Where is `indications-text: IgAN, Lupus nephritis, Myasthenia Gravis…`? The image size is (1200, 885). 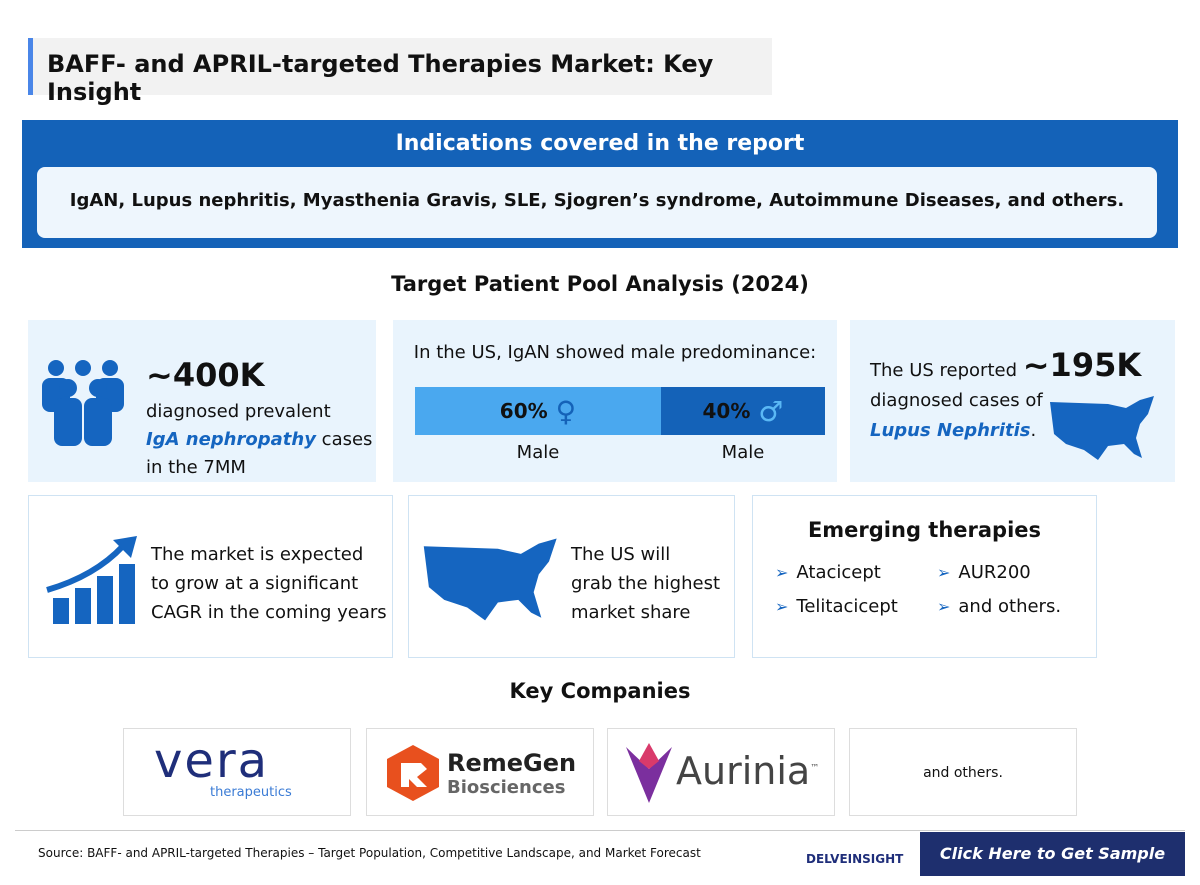 indications-text: IgAN, Lupus nephritis, Myasthenia Gravis… is located at coordinates (597, 200).